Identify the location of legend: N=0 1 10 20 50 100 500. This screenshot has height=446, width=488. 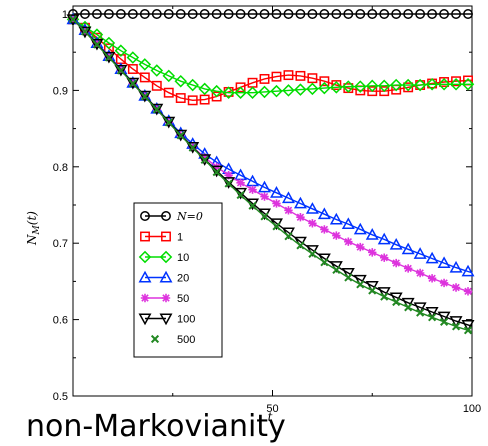
(178, 280).